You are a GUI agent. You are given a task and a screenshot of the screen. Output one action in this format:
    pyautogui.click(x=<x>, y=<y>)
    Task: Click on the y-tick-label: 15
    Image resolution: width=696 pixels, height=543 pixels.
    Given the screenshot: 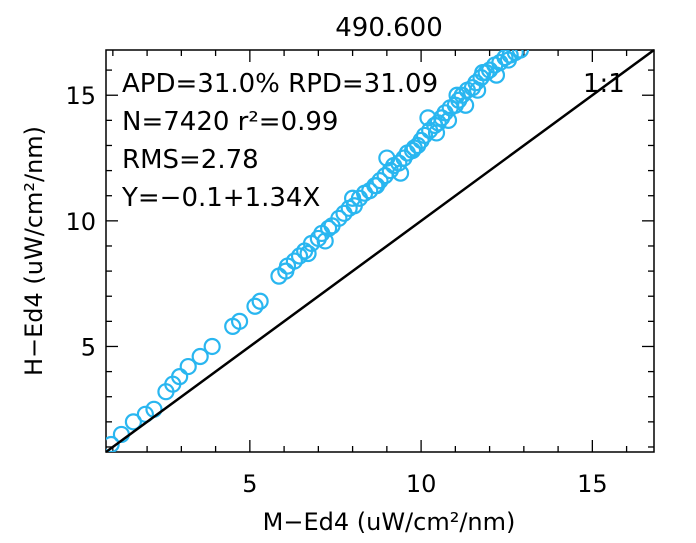 What is the action you would take?
    pyautogui.click(x=80, y=96)
    